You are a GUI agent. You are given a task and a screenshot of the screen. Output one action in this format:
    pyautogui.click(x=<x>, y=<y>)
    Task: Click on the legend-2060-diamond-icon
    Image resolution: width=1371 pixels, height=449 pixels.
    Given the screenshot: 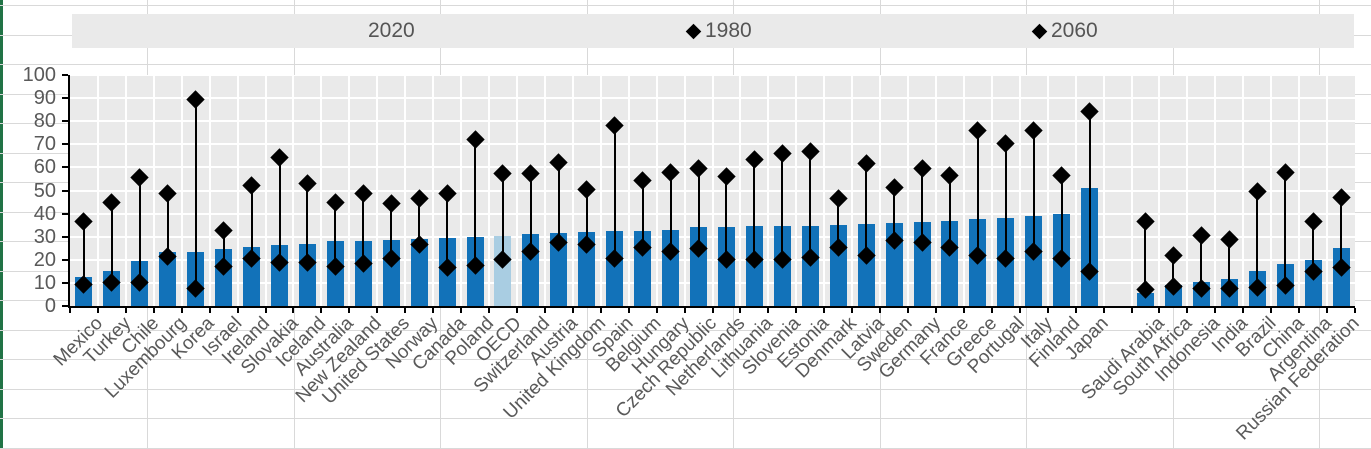 What is the action you would take?
    pyautogui.click(x=1039, y=31)
    